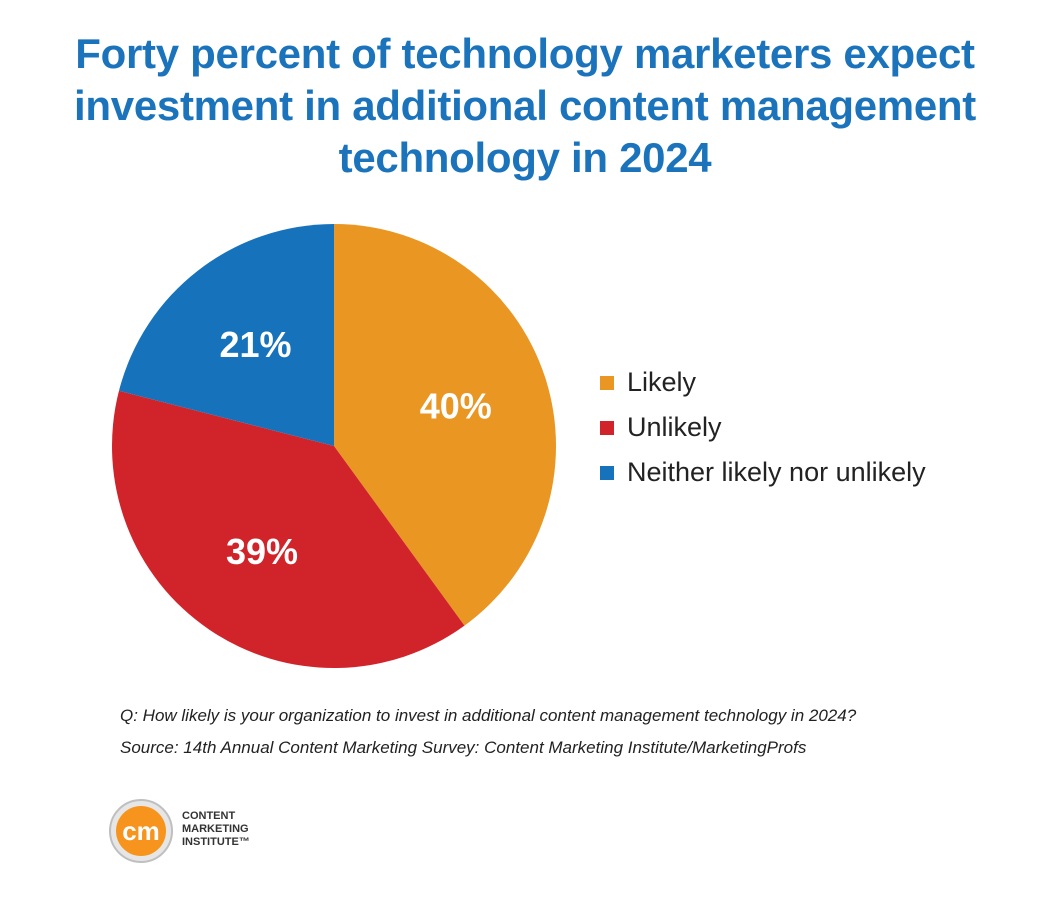 The height and width of the screenshot is (900, 1050). What do you see at coordinates (607, 472) in the screenshot?
I see `legend-swatch-neither` at bounding box center [607, 472].